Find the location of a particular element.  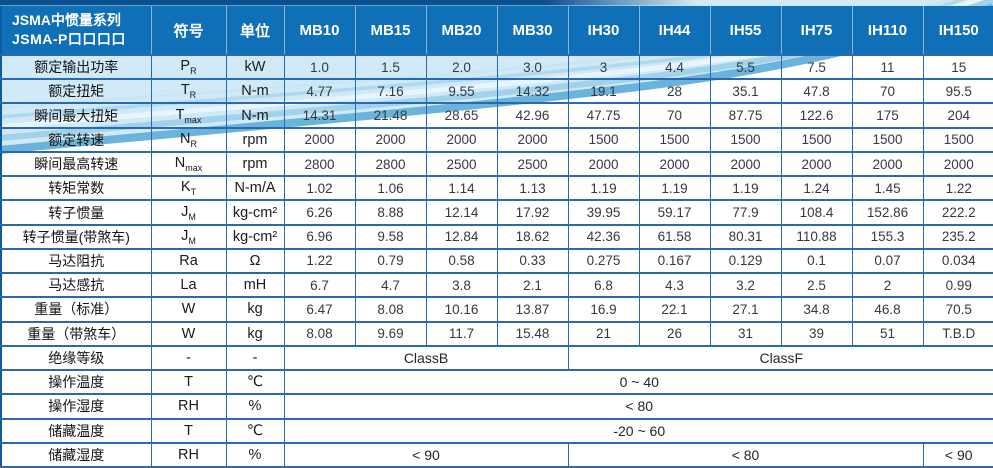

spec-value: T.B.D is located at coordinates (957, 333).